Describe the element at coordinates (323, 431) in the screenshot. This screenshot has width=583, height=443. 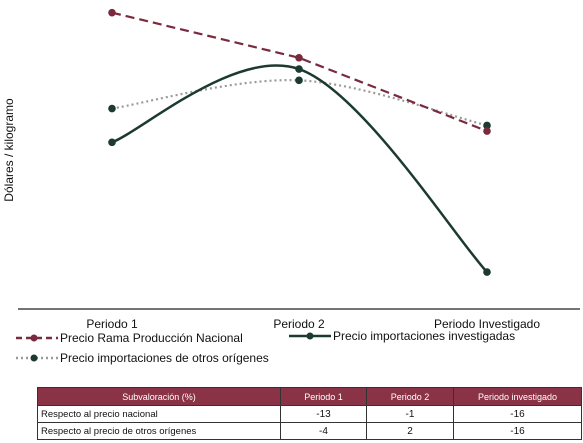
I see `table-cell: -4` at that location.